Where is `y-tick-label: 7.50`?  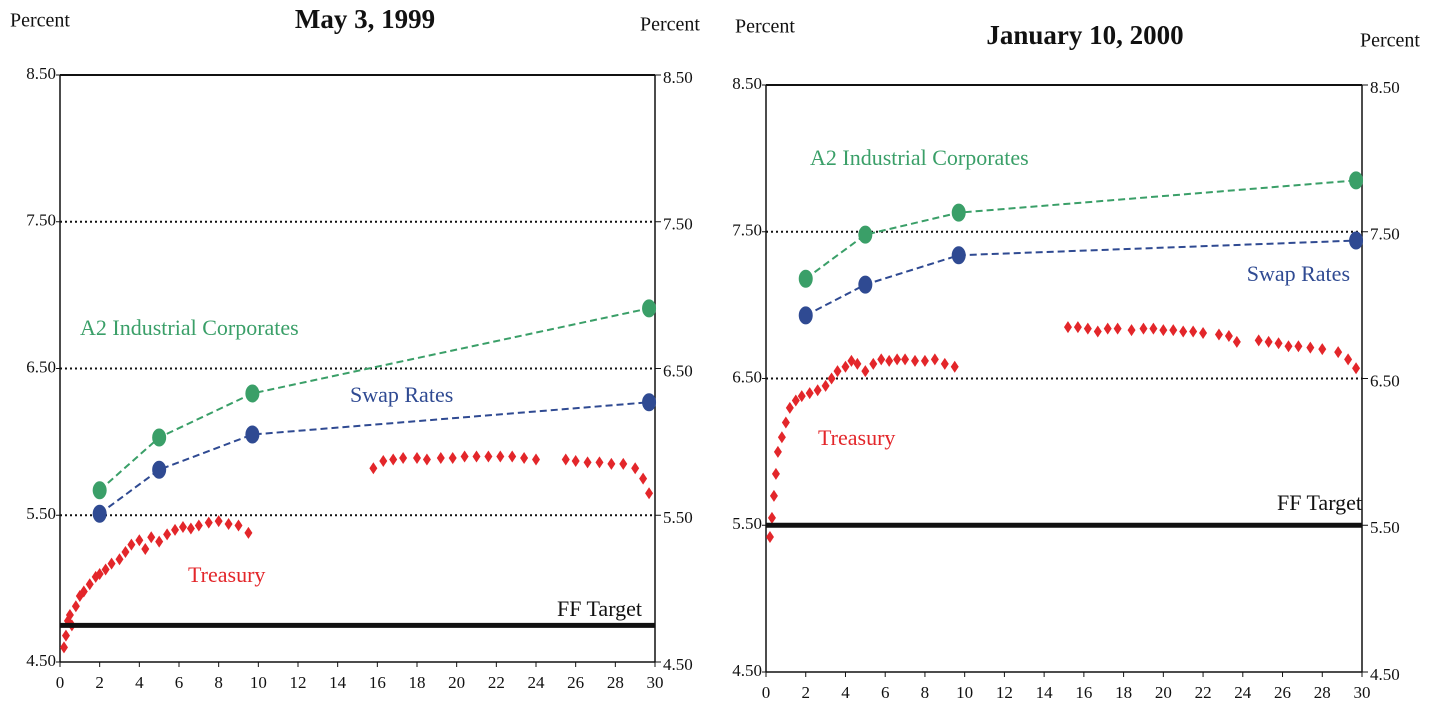
y-tick-label: 7.50 is located at coordinates (41, 220).